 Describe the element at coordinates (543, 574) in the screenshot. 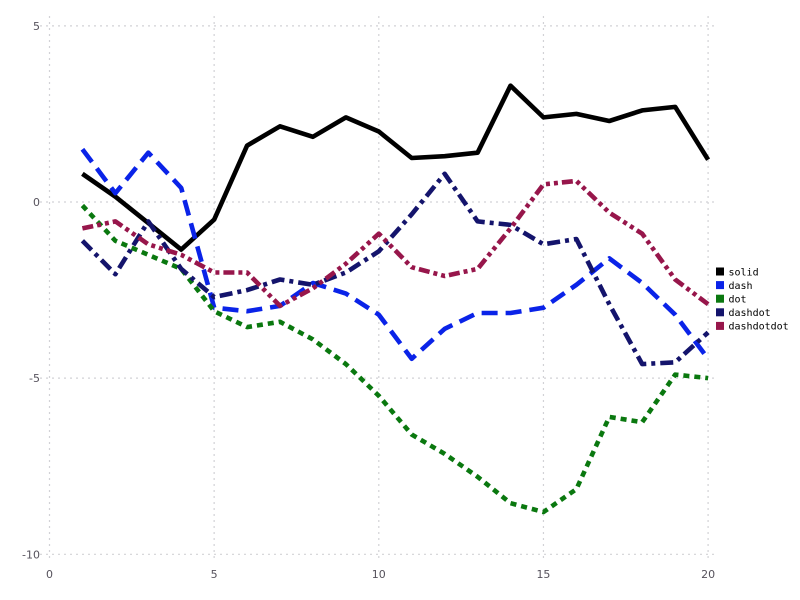

I see `x-tick-label-15: 15` at that location.